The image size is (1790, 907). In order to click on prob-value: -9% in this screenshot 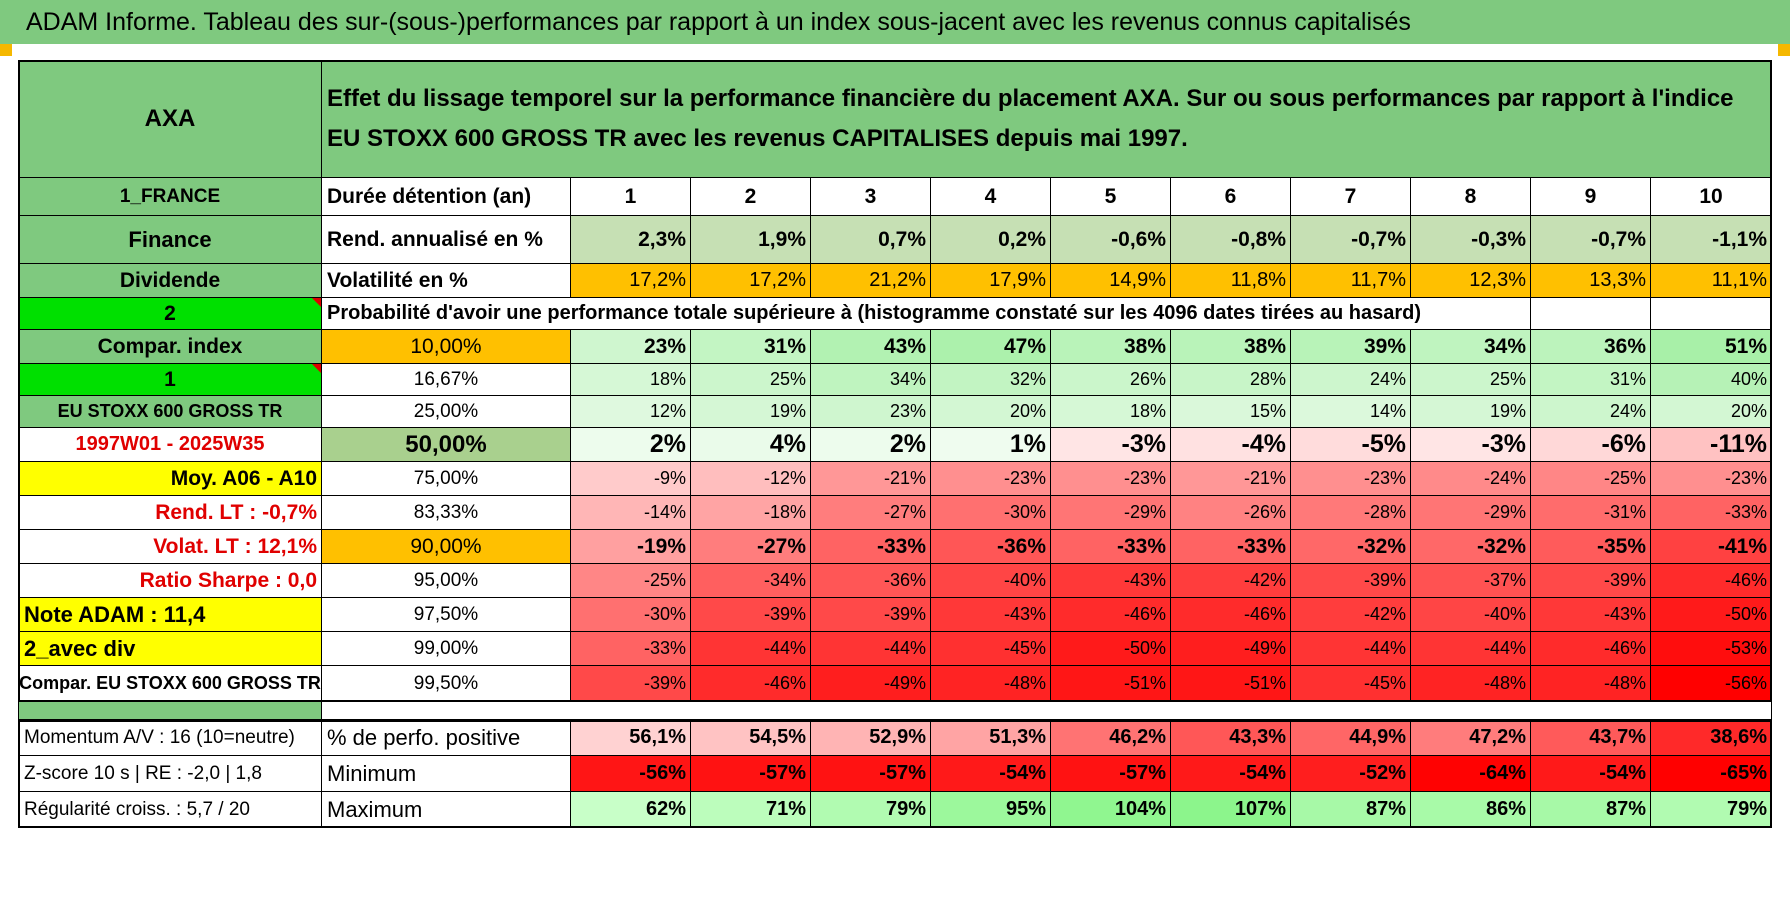, I will do `click(631, 479)`.